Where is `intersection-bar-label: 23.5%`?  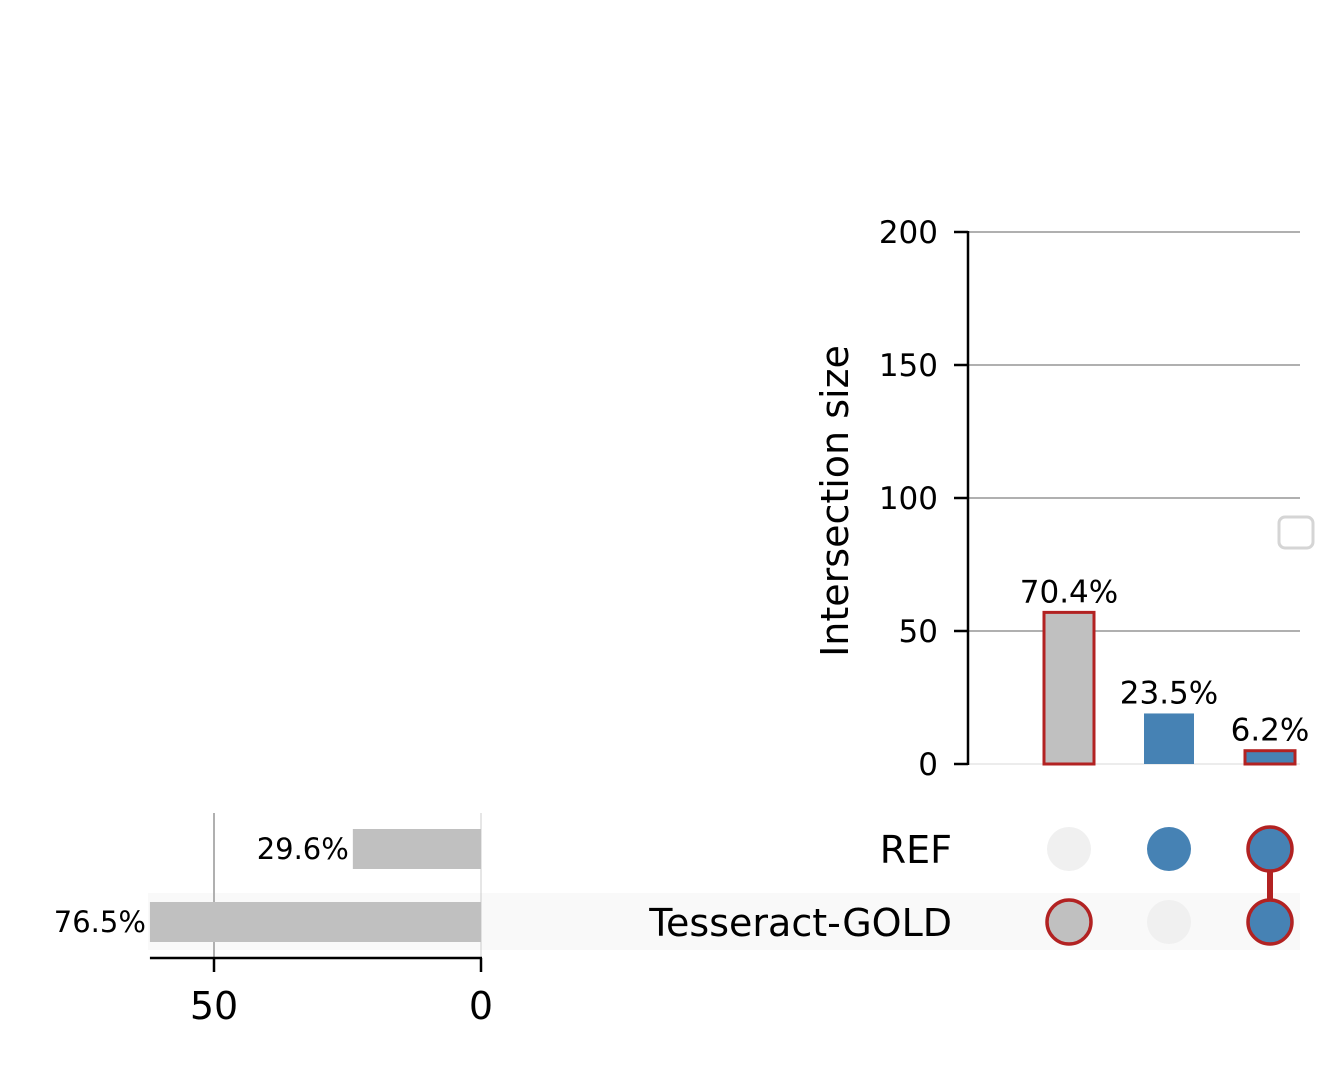 intersection-bar-label: 23.5% is located at coordinates (1169, 693).